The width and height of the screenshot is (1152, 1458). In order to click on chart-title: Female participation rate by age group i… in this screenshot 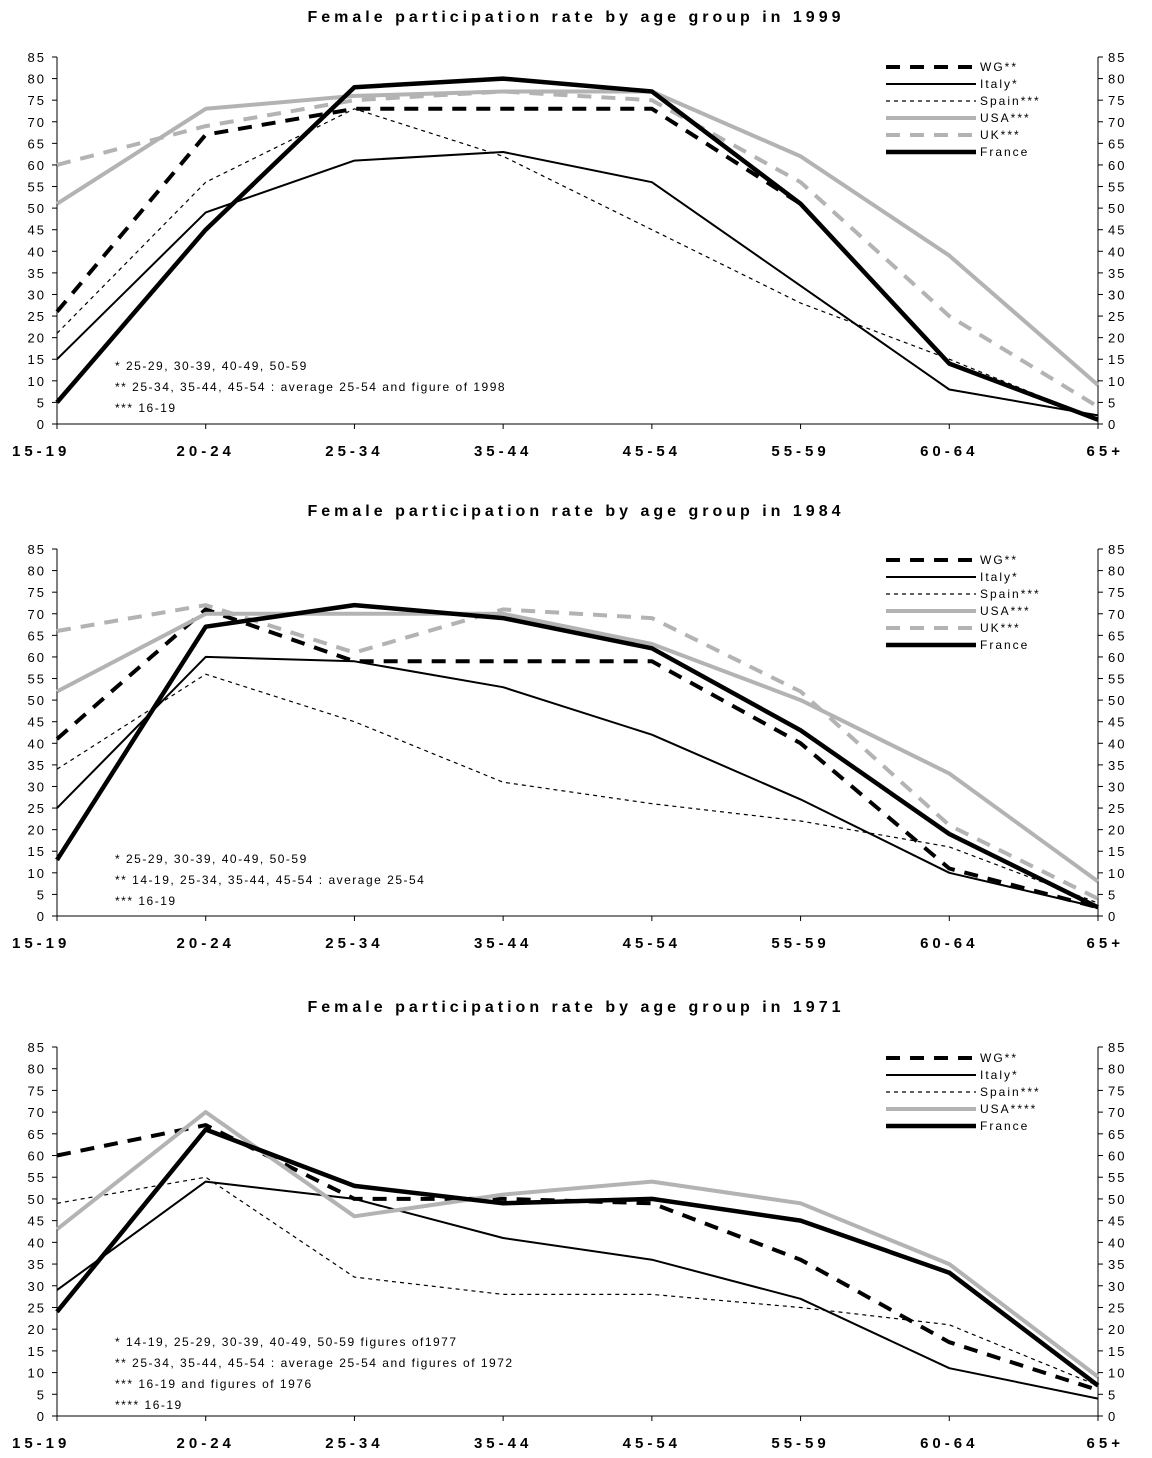, I will do `click(576, 1007)`.